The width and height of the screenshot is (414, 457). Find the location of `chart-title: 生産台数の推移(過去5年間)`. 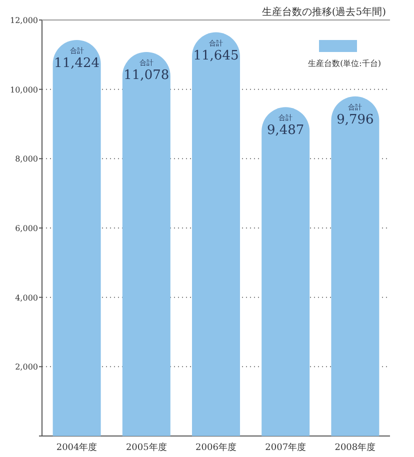

chart-title: 生産台数の推移(過去5年間) is located at coordinates (324, 12).